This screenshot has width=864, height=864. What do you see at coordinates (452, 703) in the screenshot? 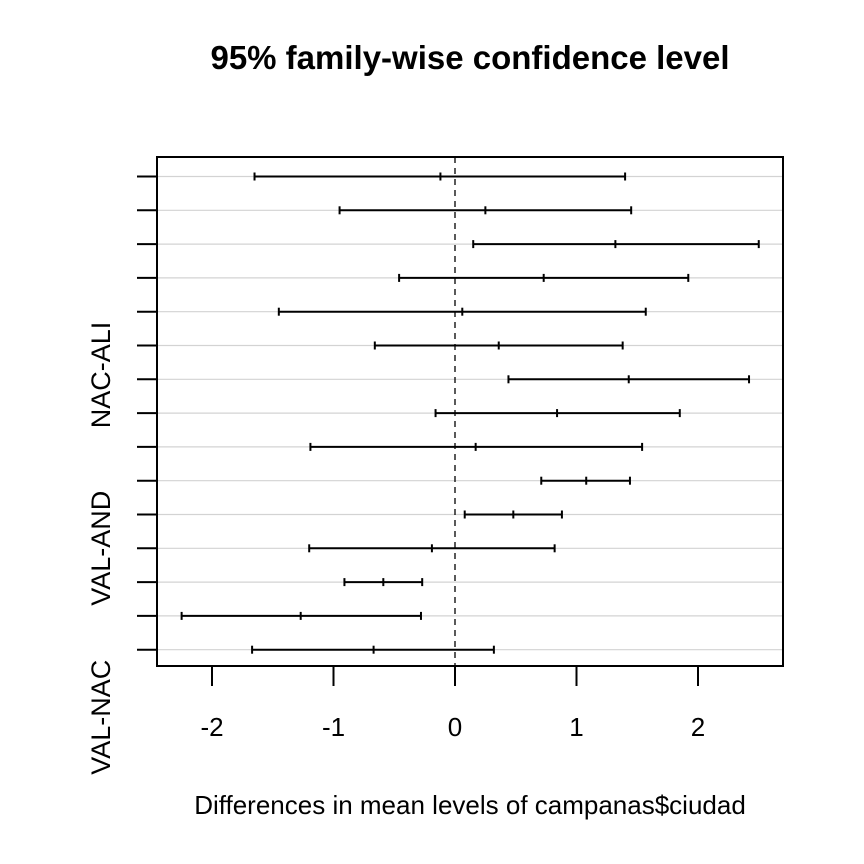
I see `x-axis: -2 -1 0 1 2` at bounding box center [452, 703].